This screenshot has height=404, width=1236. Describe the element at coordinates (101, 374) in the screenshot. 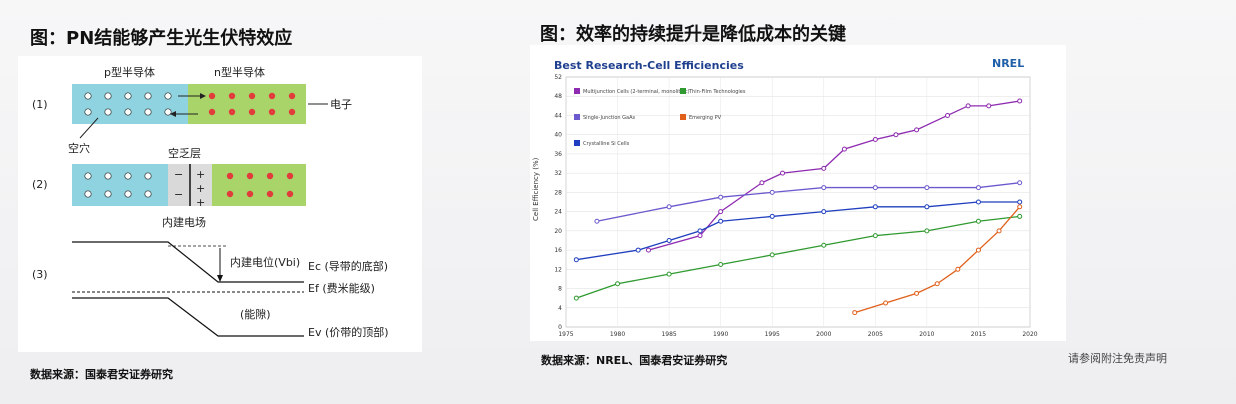

I see `left-source-note: 数据来源：国泰君安证券研究` at that location.